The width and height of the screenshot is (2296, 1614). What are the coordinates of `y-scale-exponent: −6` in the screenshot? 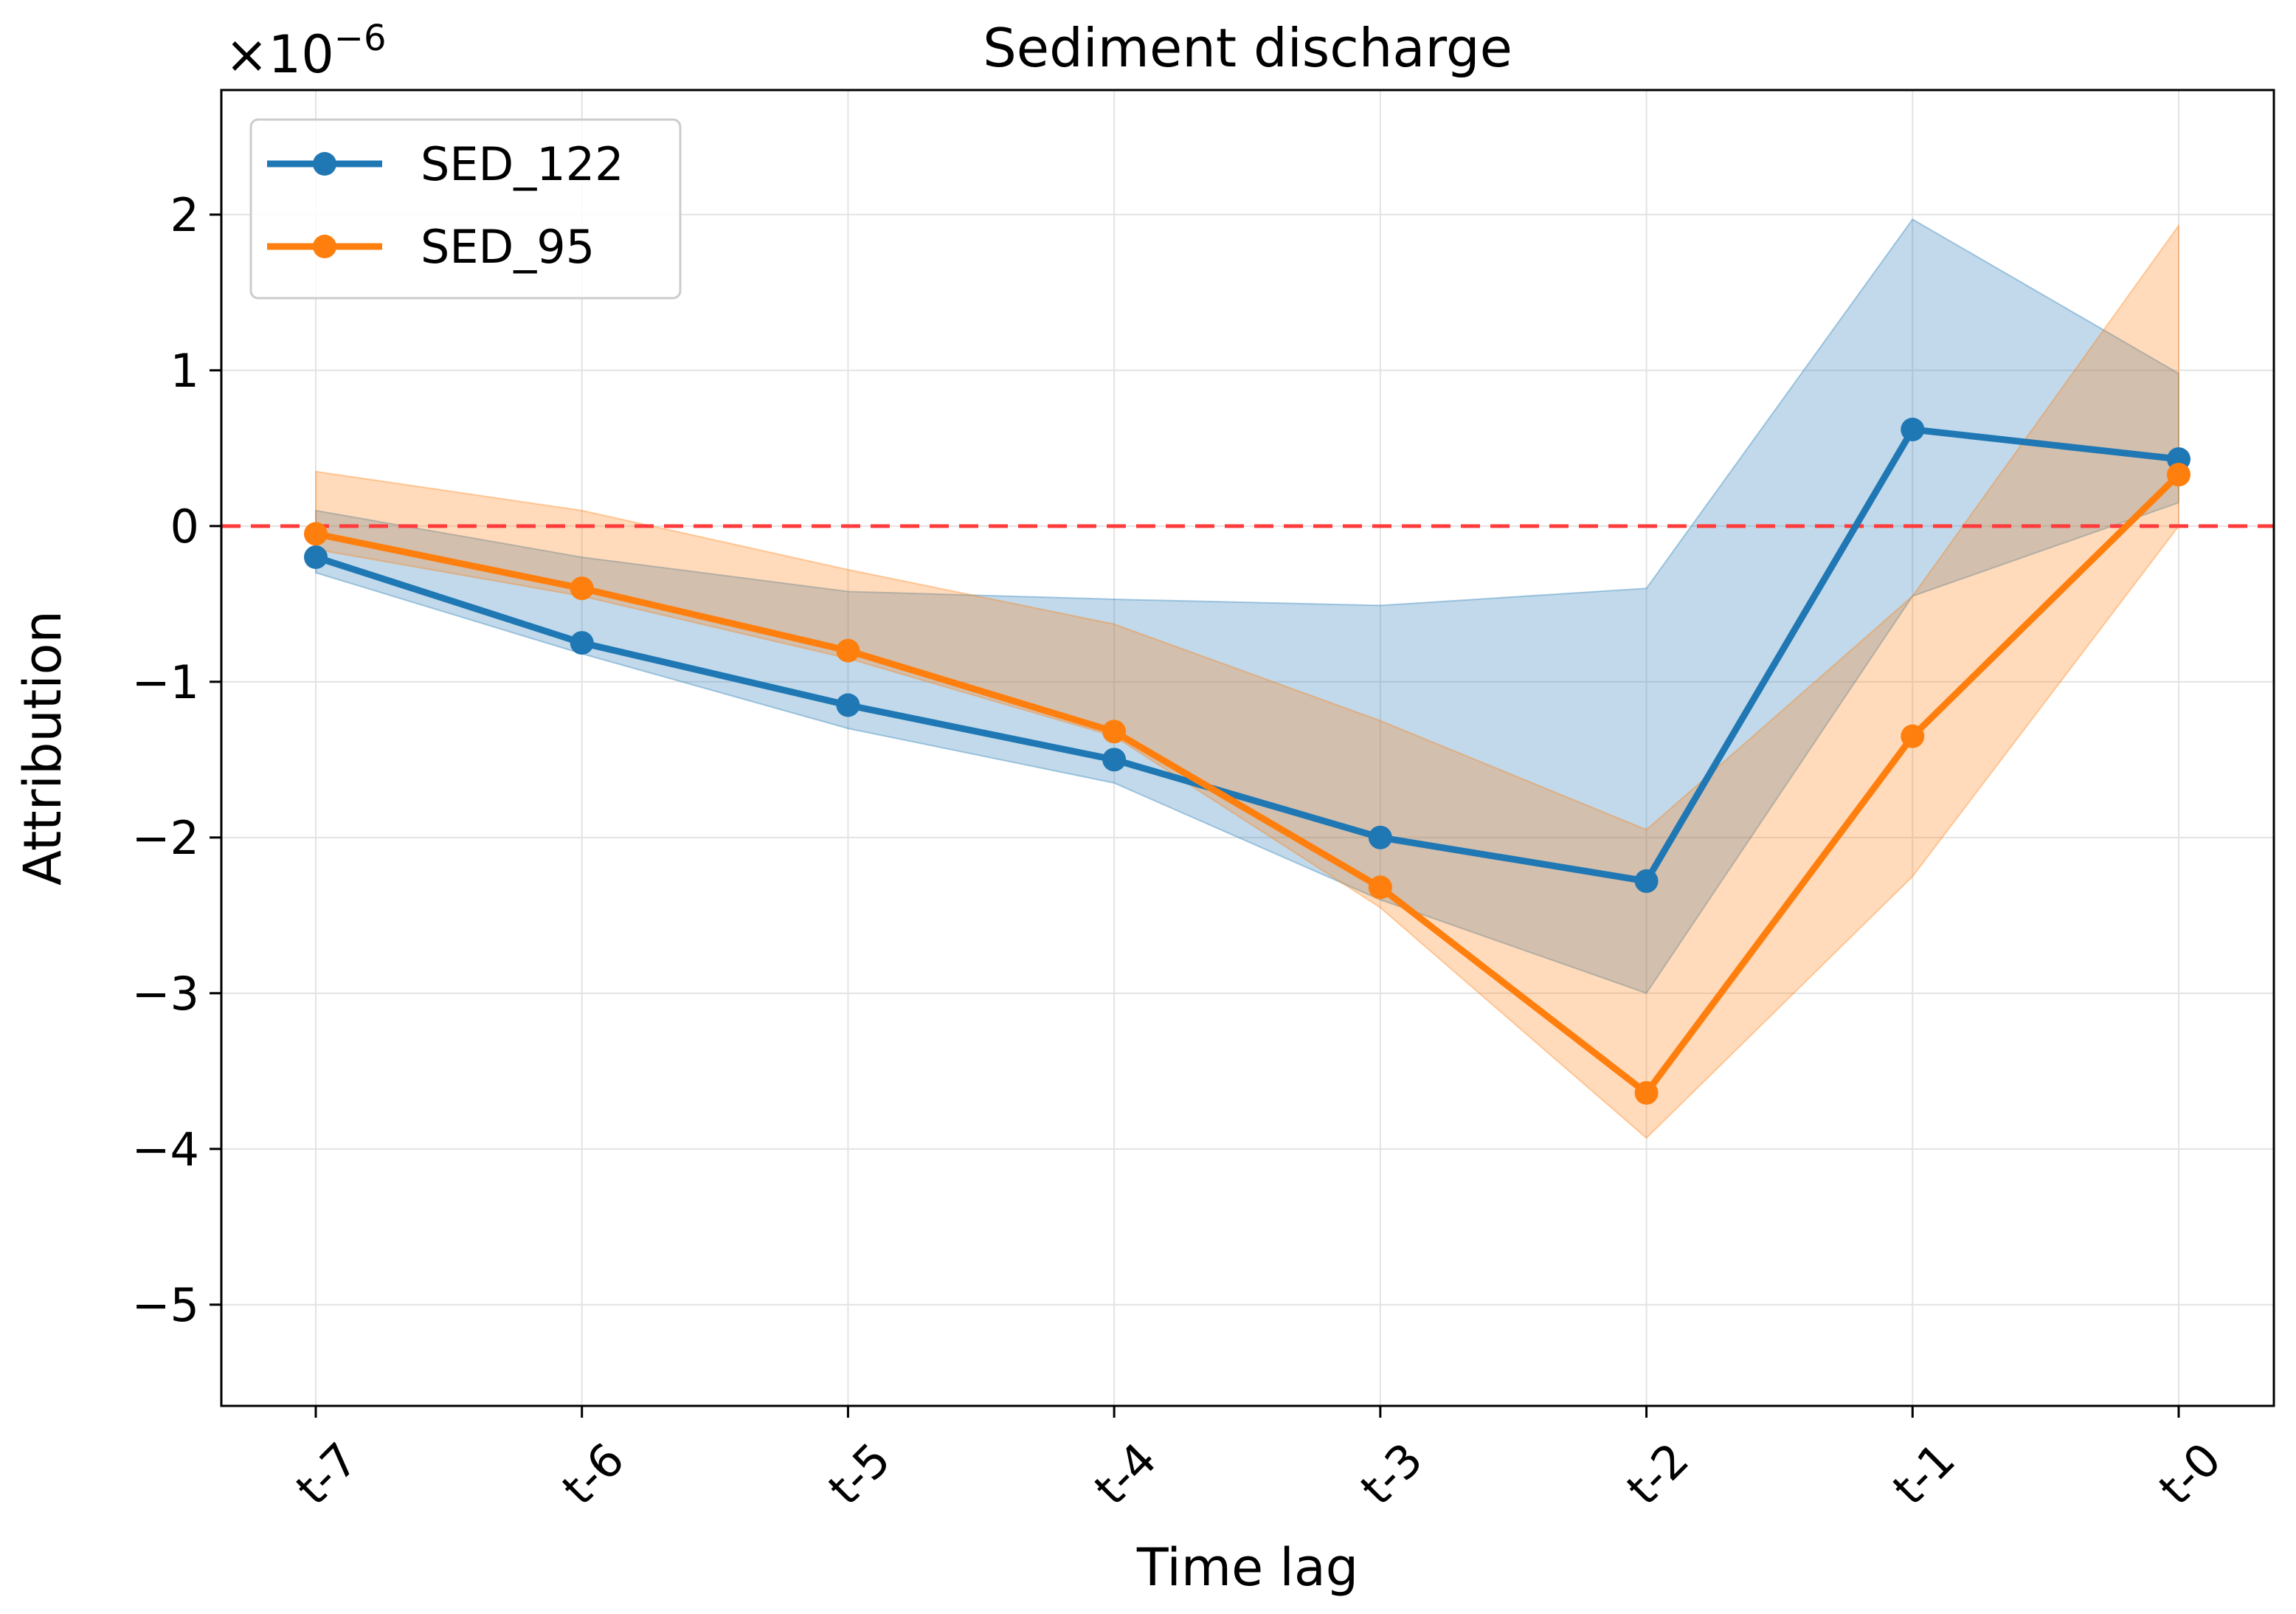 It's located at (360, 39).